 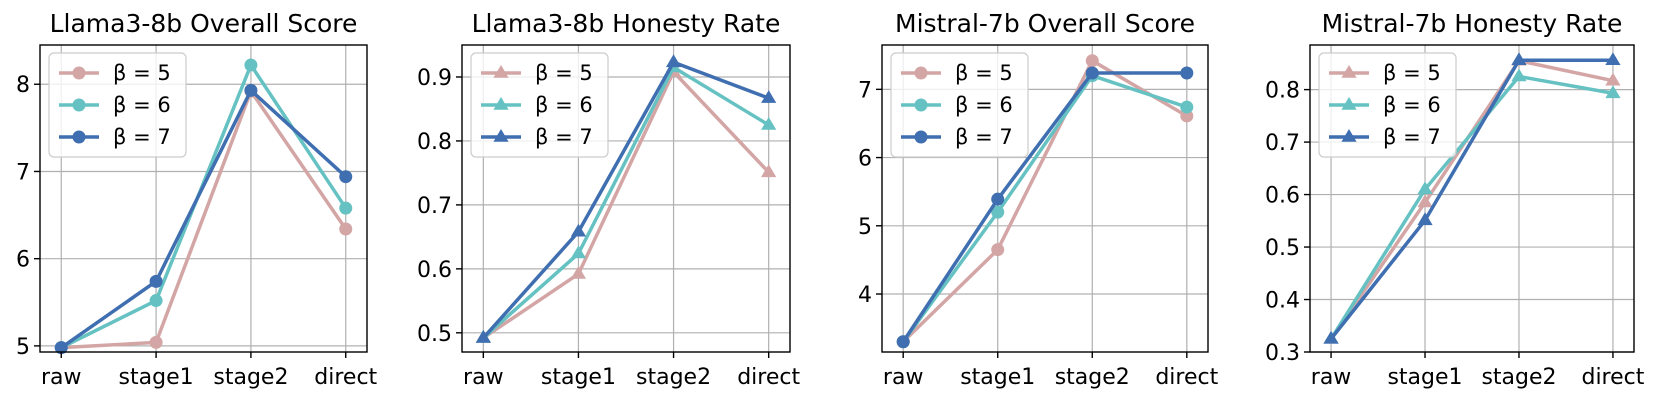 What do you see at coordinates (434, 78) in the screenshot?
I see `y-tick-label: 0.9` at bounding box center [434, 78].